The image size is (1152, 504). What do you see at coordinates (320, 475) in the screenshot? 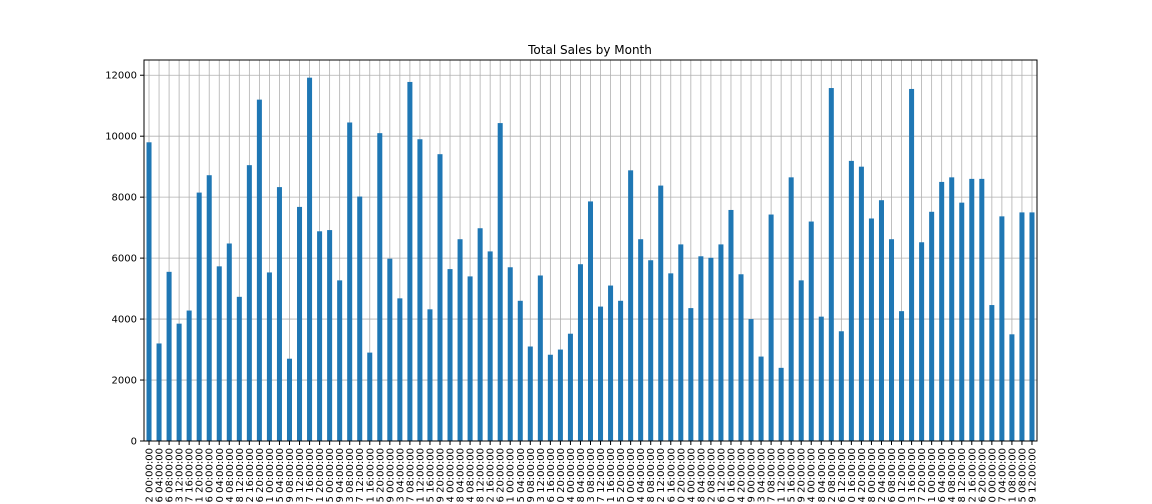
I see `x-tick-label: 1 20:00:00` at bounding box center [320, 475].